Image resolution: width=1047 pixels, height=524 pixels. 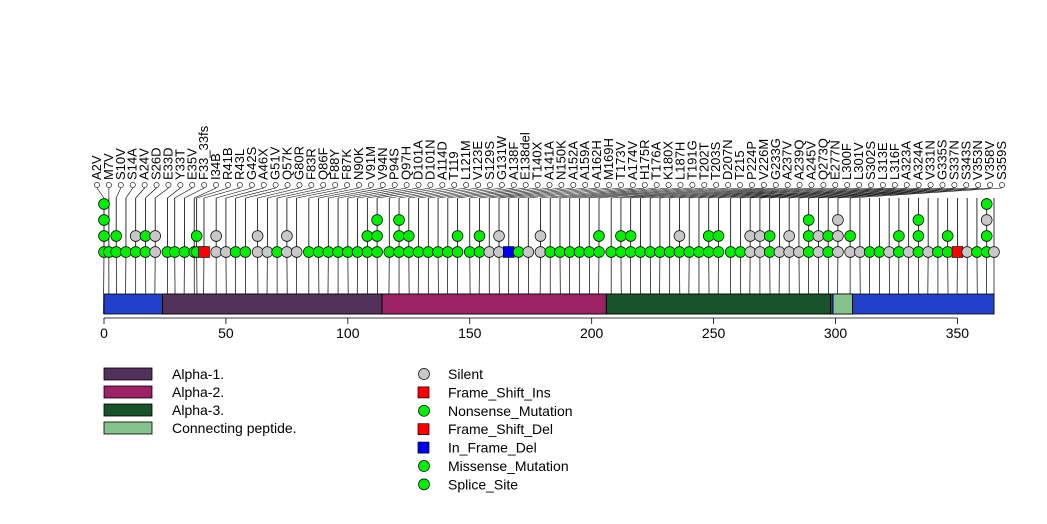 What do you see at coordinates (508, 466) in the screenshot?
I see `type-legend-label: Missense_Mutation` at bounding box center [508, 466].